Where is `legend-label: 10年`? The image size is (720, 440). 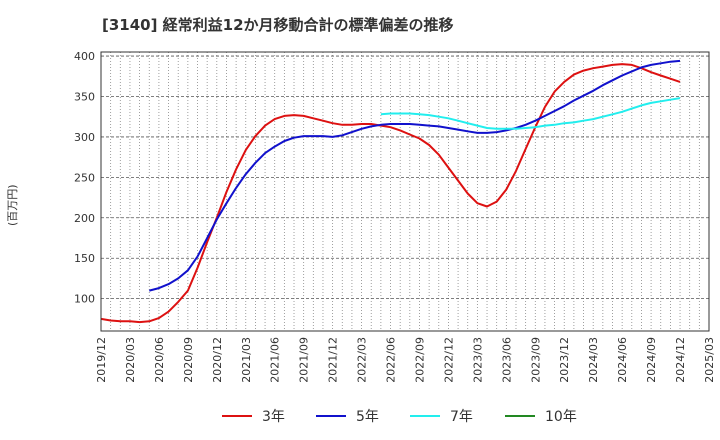
legend-label: 10年 is located at coordinates (561, 417).